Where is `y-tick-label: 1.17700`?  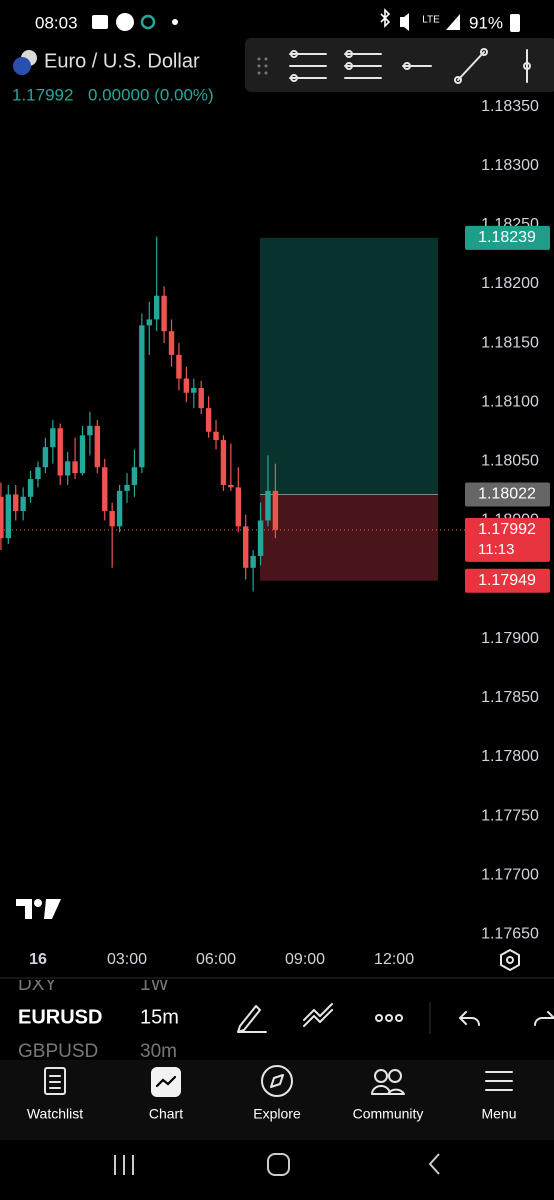 y-tick-label: 1.17700 is located at coordinates (510, 874).